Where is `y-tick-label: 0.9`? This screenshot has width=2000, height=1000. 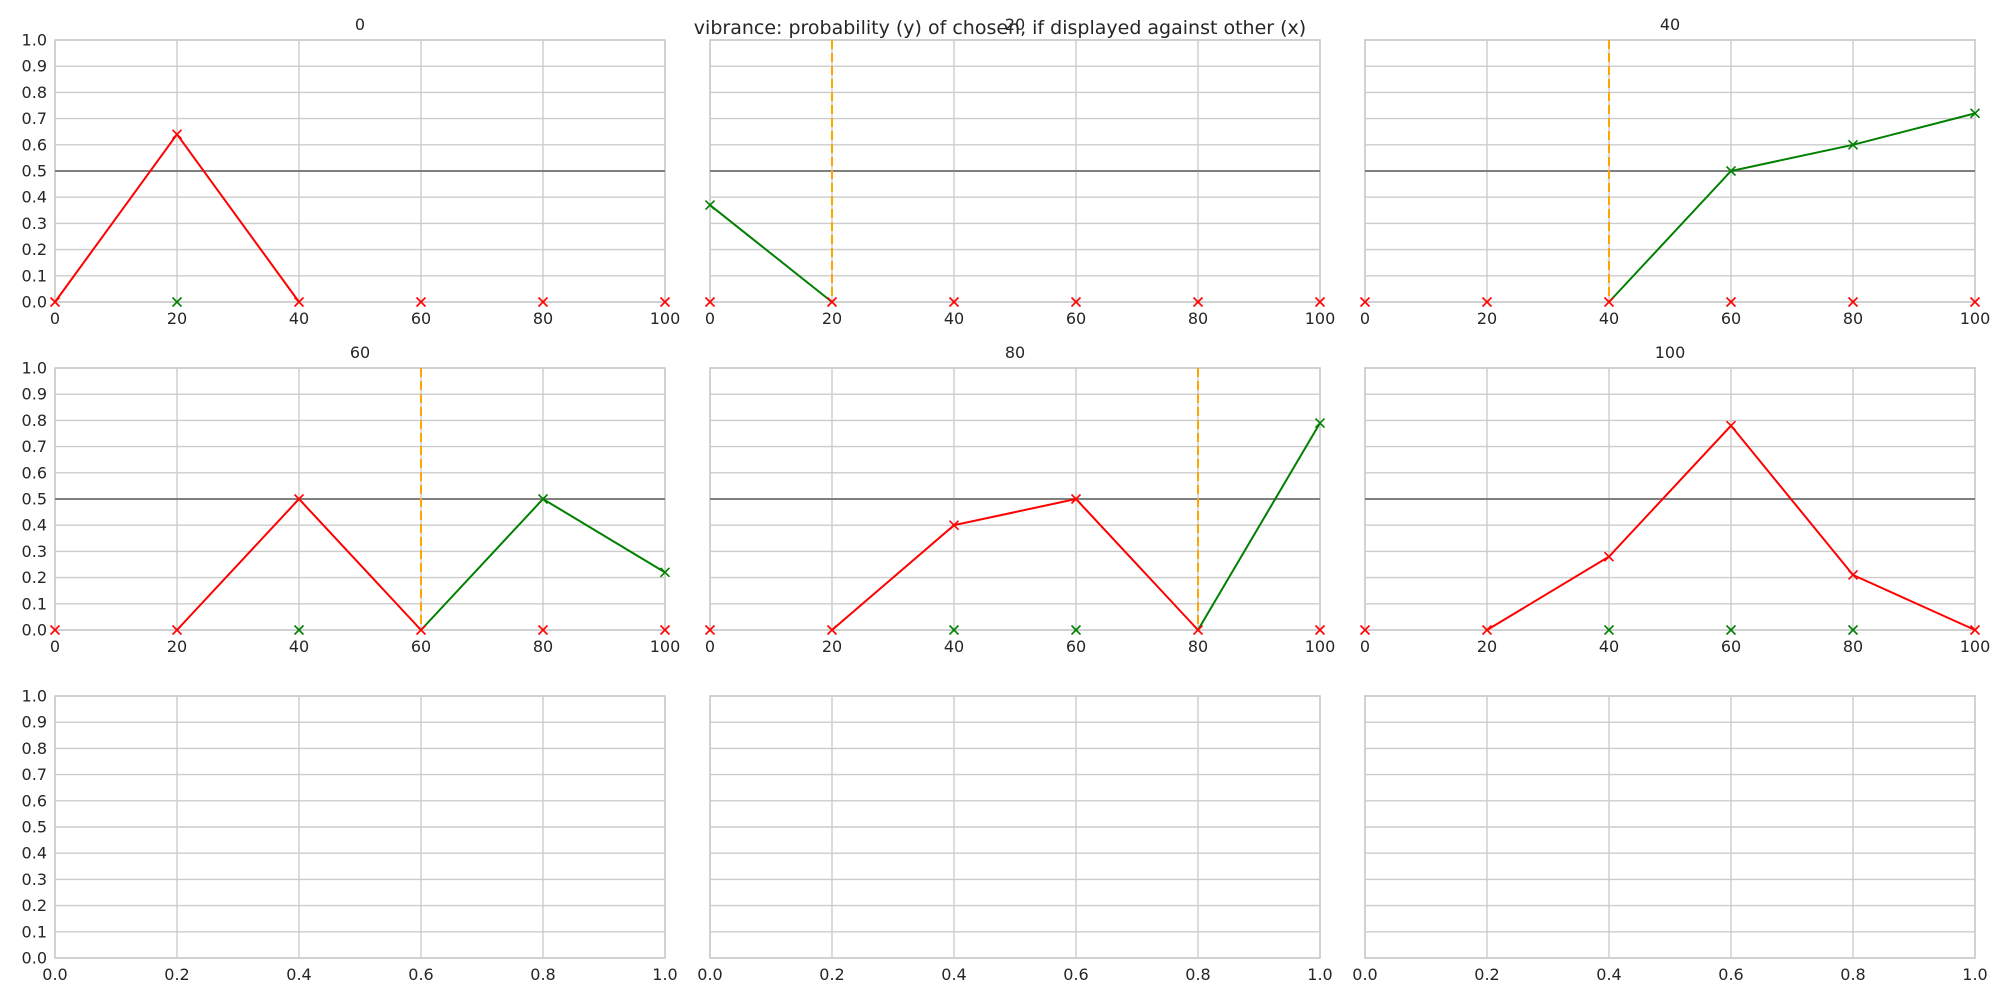
y-tick-label: 0.9 is located at coordinates (34, 394).